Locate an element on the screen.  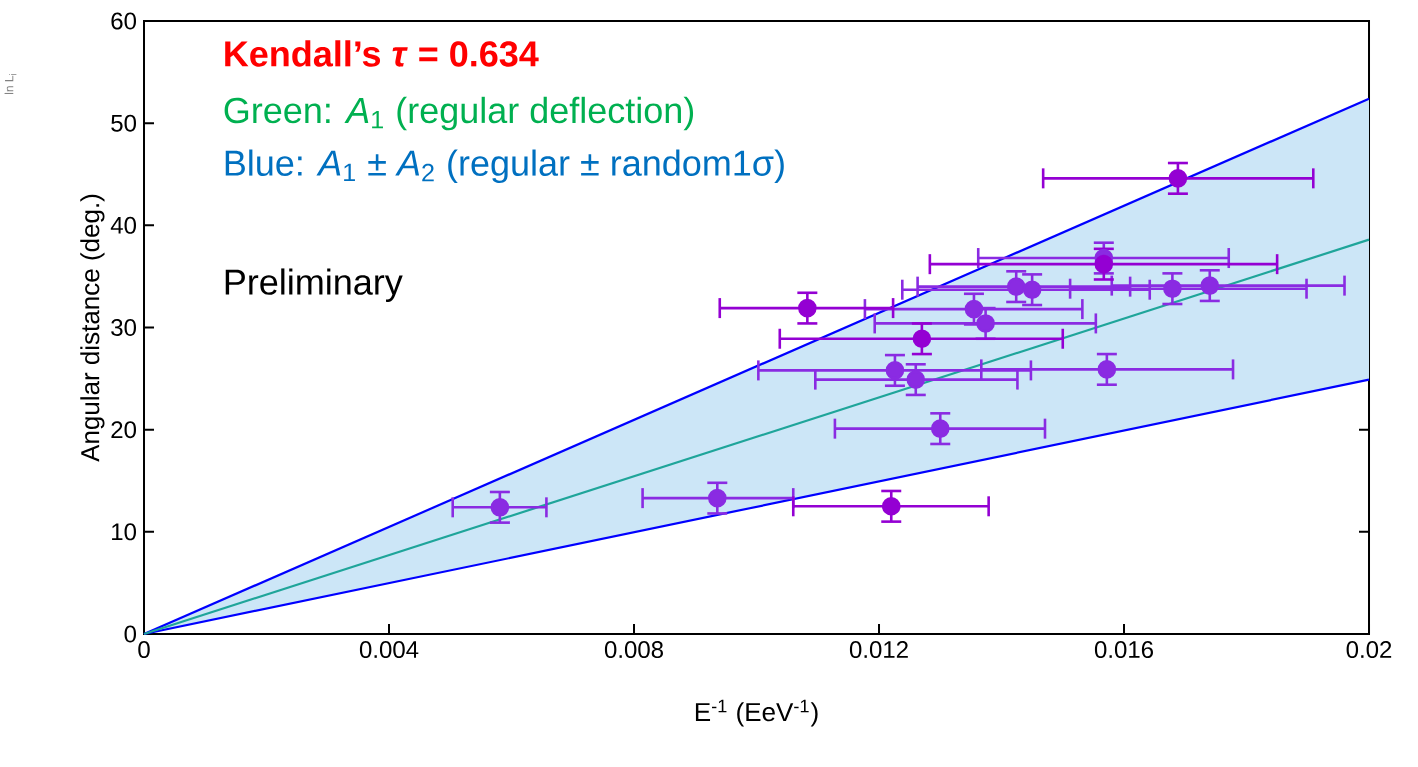
annotation: Kendall’s τ = 0.634 is located at coordinates (382, 53).